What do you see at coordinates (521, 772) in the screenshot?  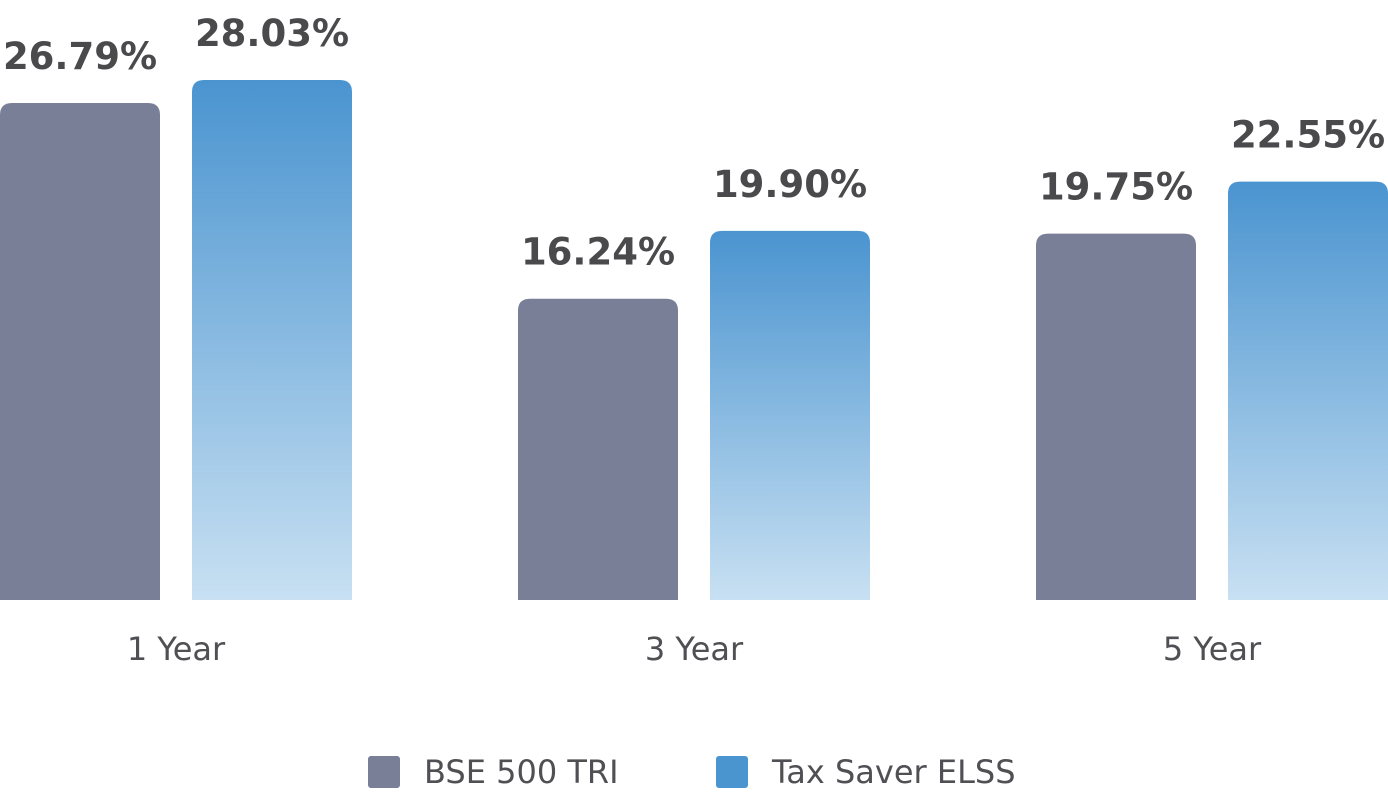 I see `legend-label-bse-500-tri: BSE 500 TRI` at bounding box center [521, 772].